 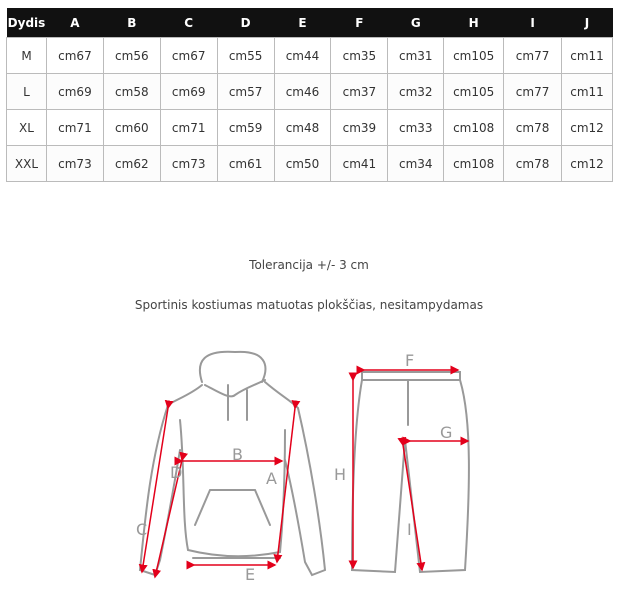 What do you see at coordinates (359, 23) in the screenshot?
I see `column-header-f: F` at bounding box center [359, 23].